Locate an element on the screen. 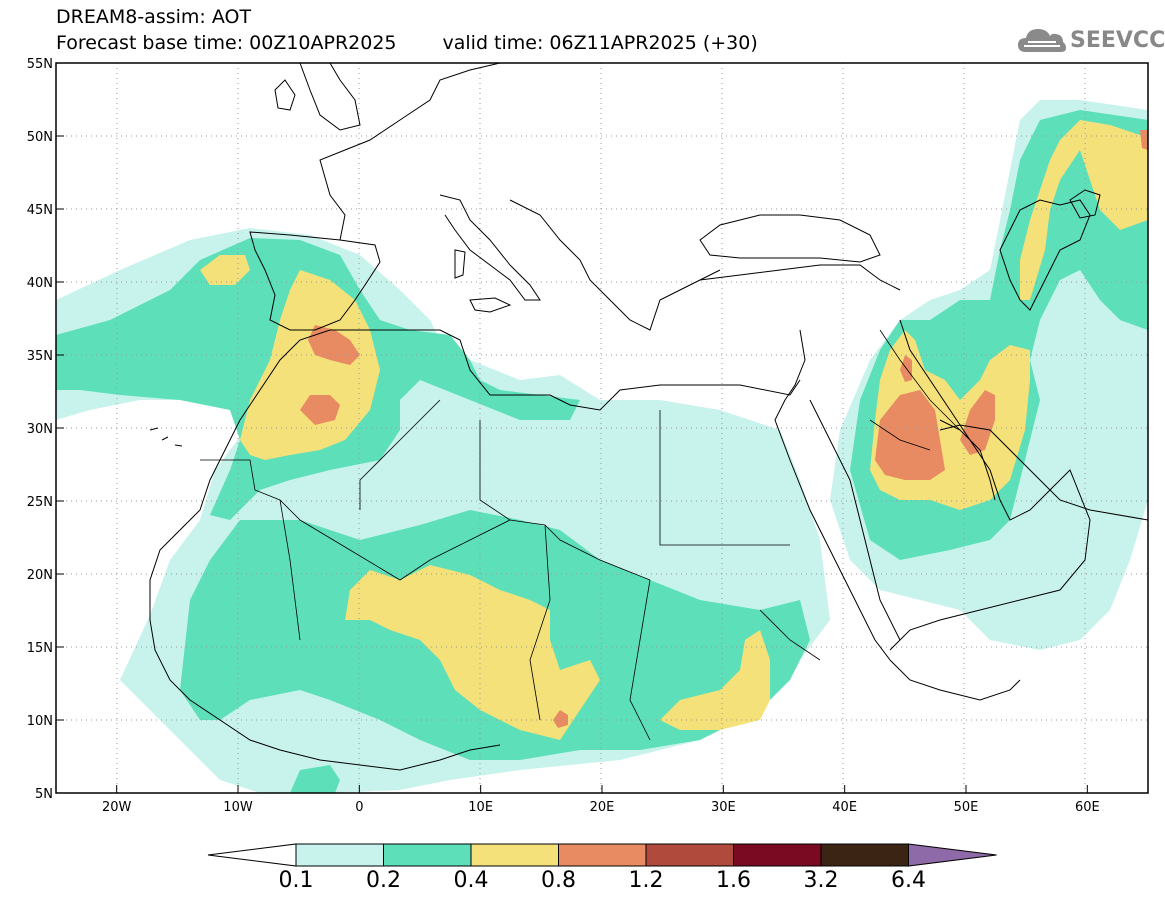 This screenshot has width=1165, height=905. logo-text: SEEVCCC is located at coordinates (1117, 40).